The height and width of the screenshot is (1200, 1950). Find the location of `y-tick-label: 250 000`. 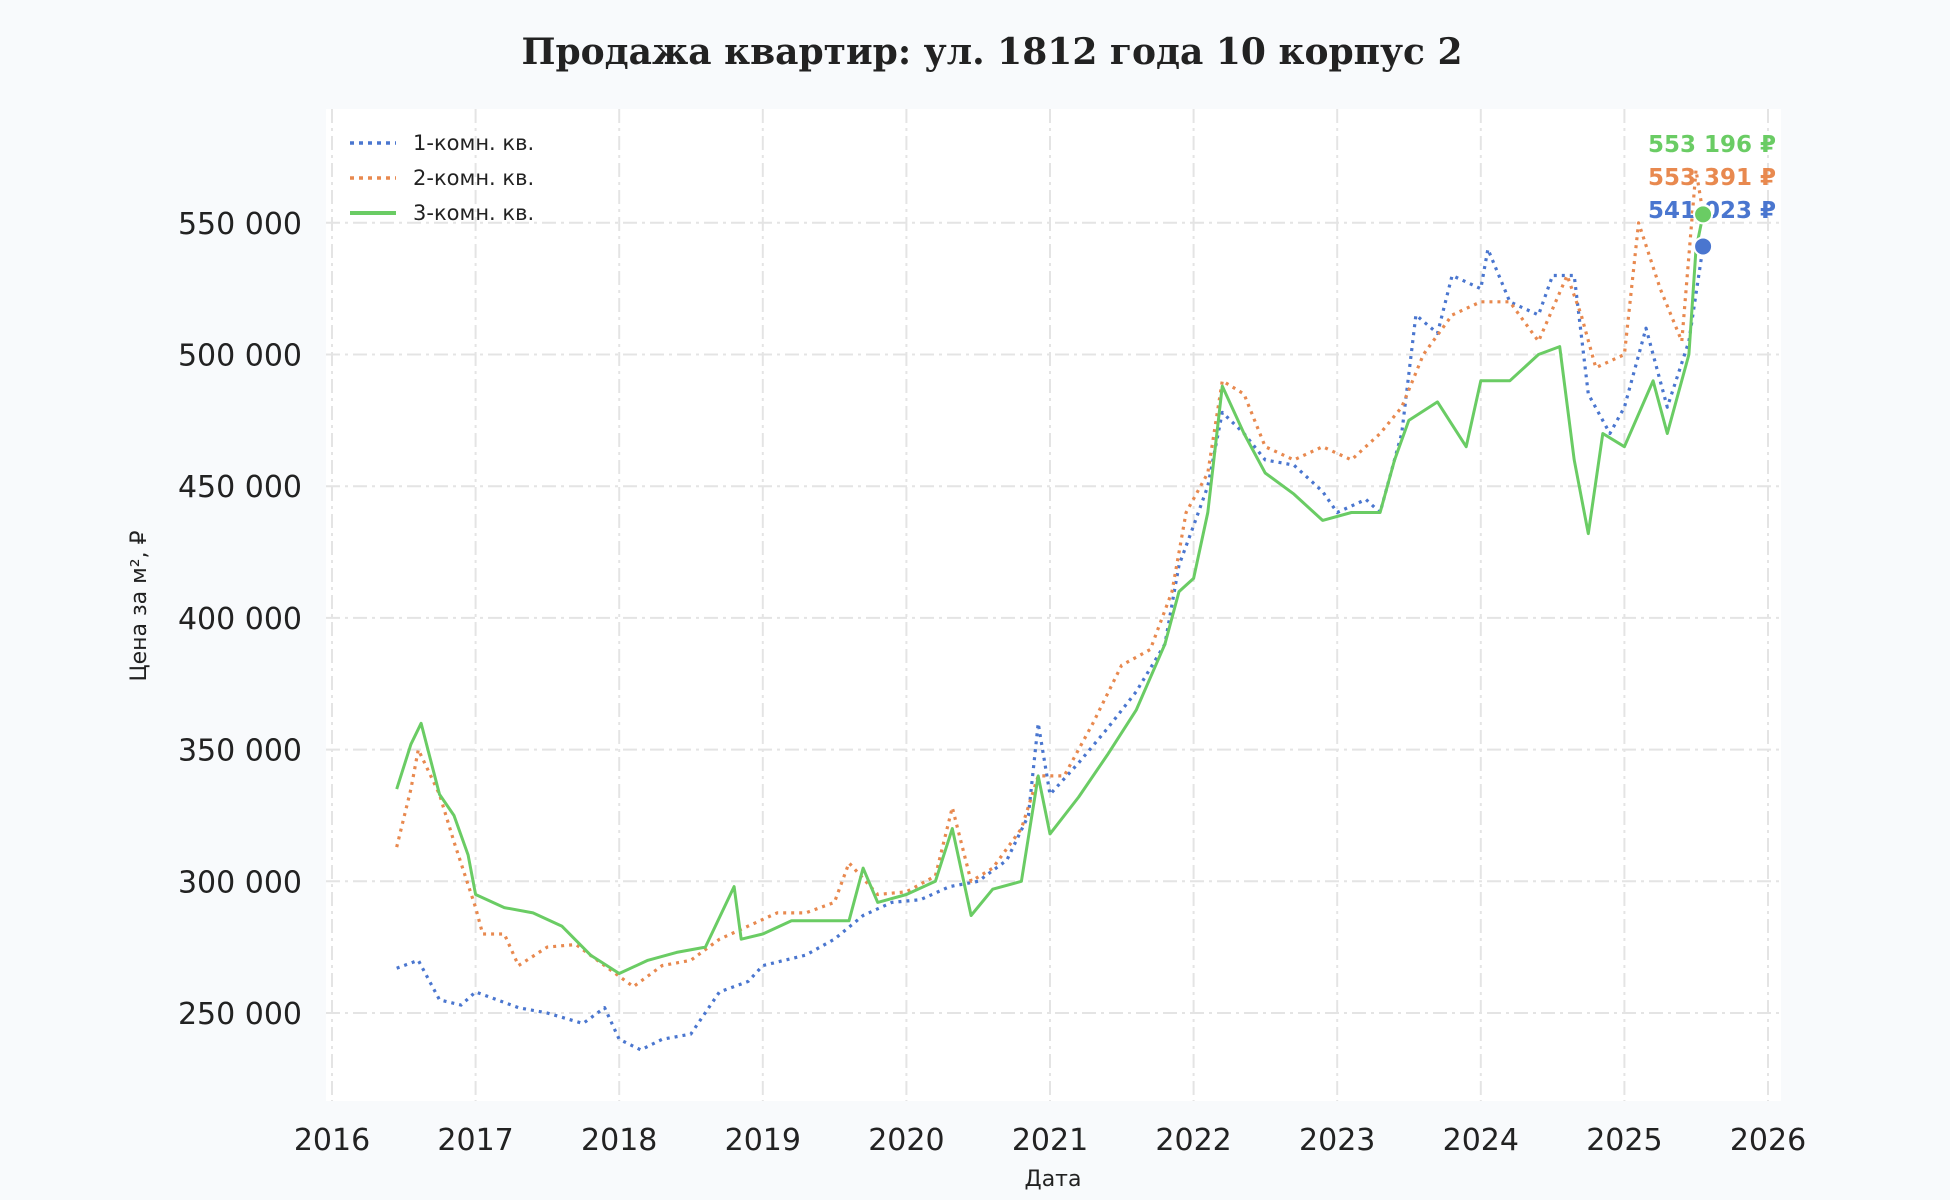

y-tick-label: 250 000 is located at coordinates (240, 1014).